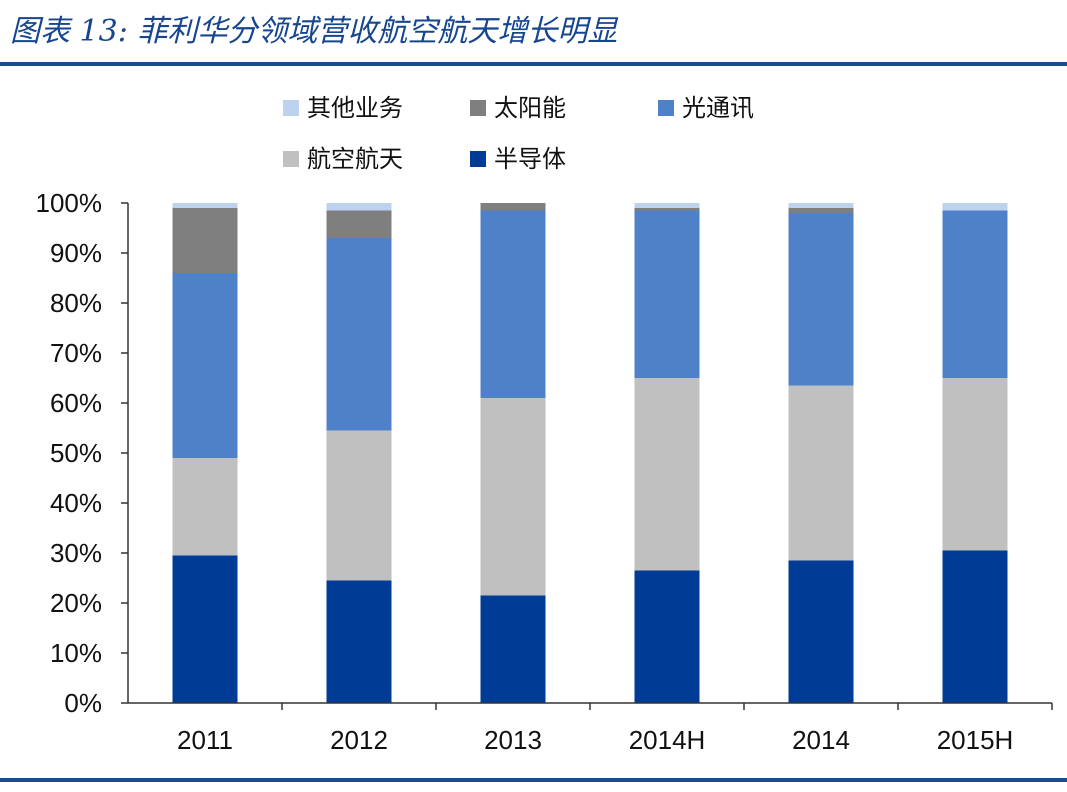  I want to click on bar-segment-series-0-2013, so click(513, 649).